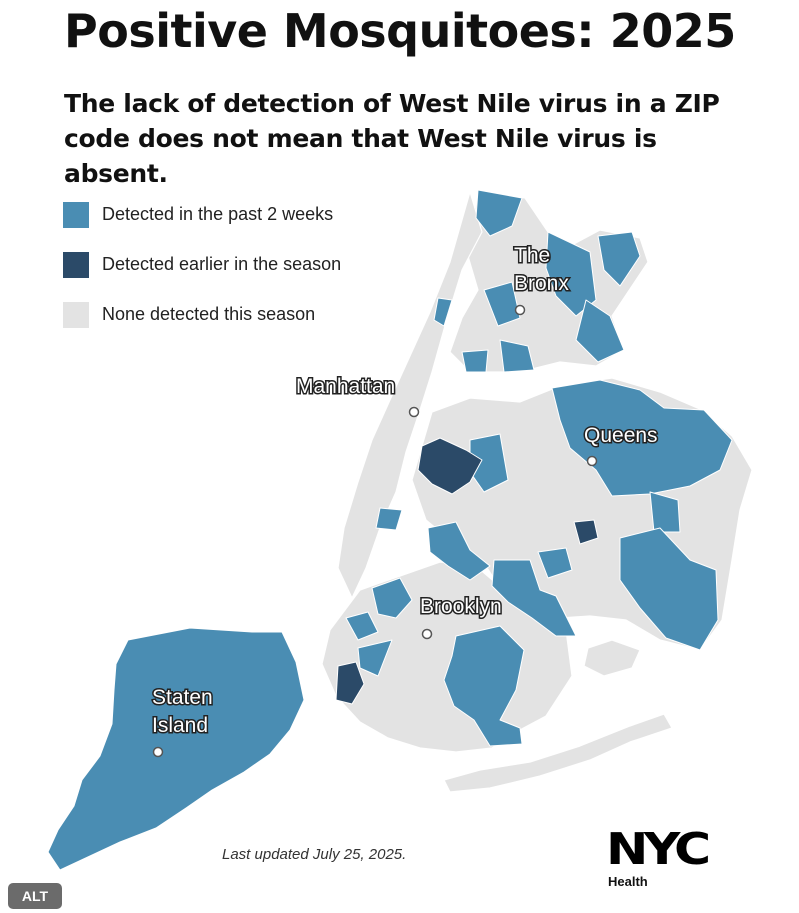 The width and height of the screenshot is (799, 913). What do you see at coordinates (669, 589) in the screenshot?
I see `queens-zip-south` at bounding box center [669, 589].